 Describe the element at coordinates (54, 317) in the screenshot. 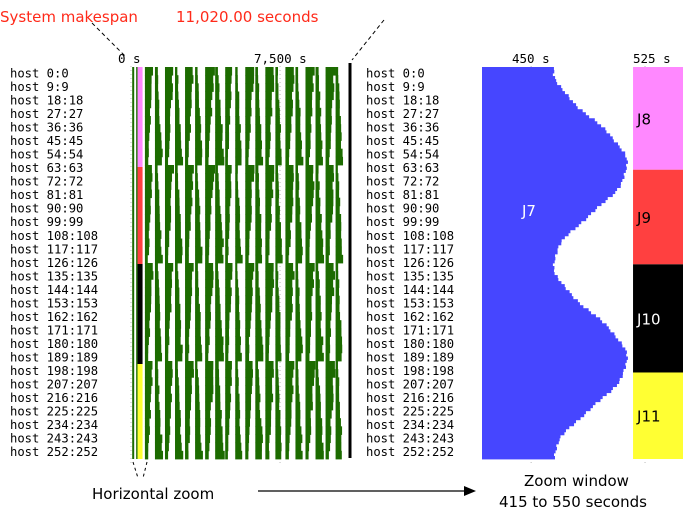

I see `host-label: host 162:162` at that location.